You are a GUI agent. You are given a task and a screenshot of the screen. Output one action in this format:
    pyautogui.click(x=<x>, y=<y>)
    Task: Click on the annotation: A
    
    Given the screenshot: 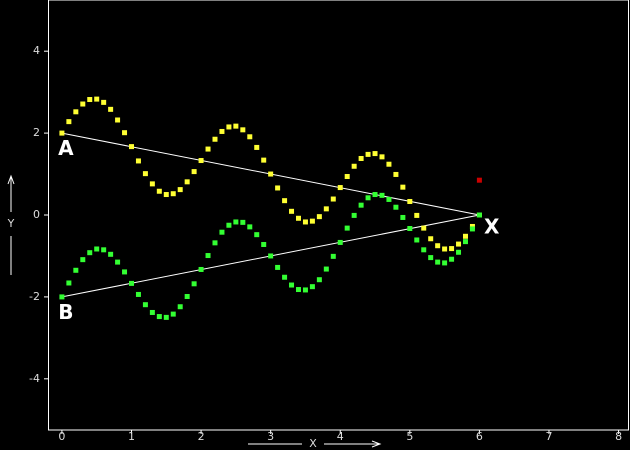 What is the action you would take?
    pyautogui.click(x=66, y=148)
    